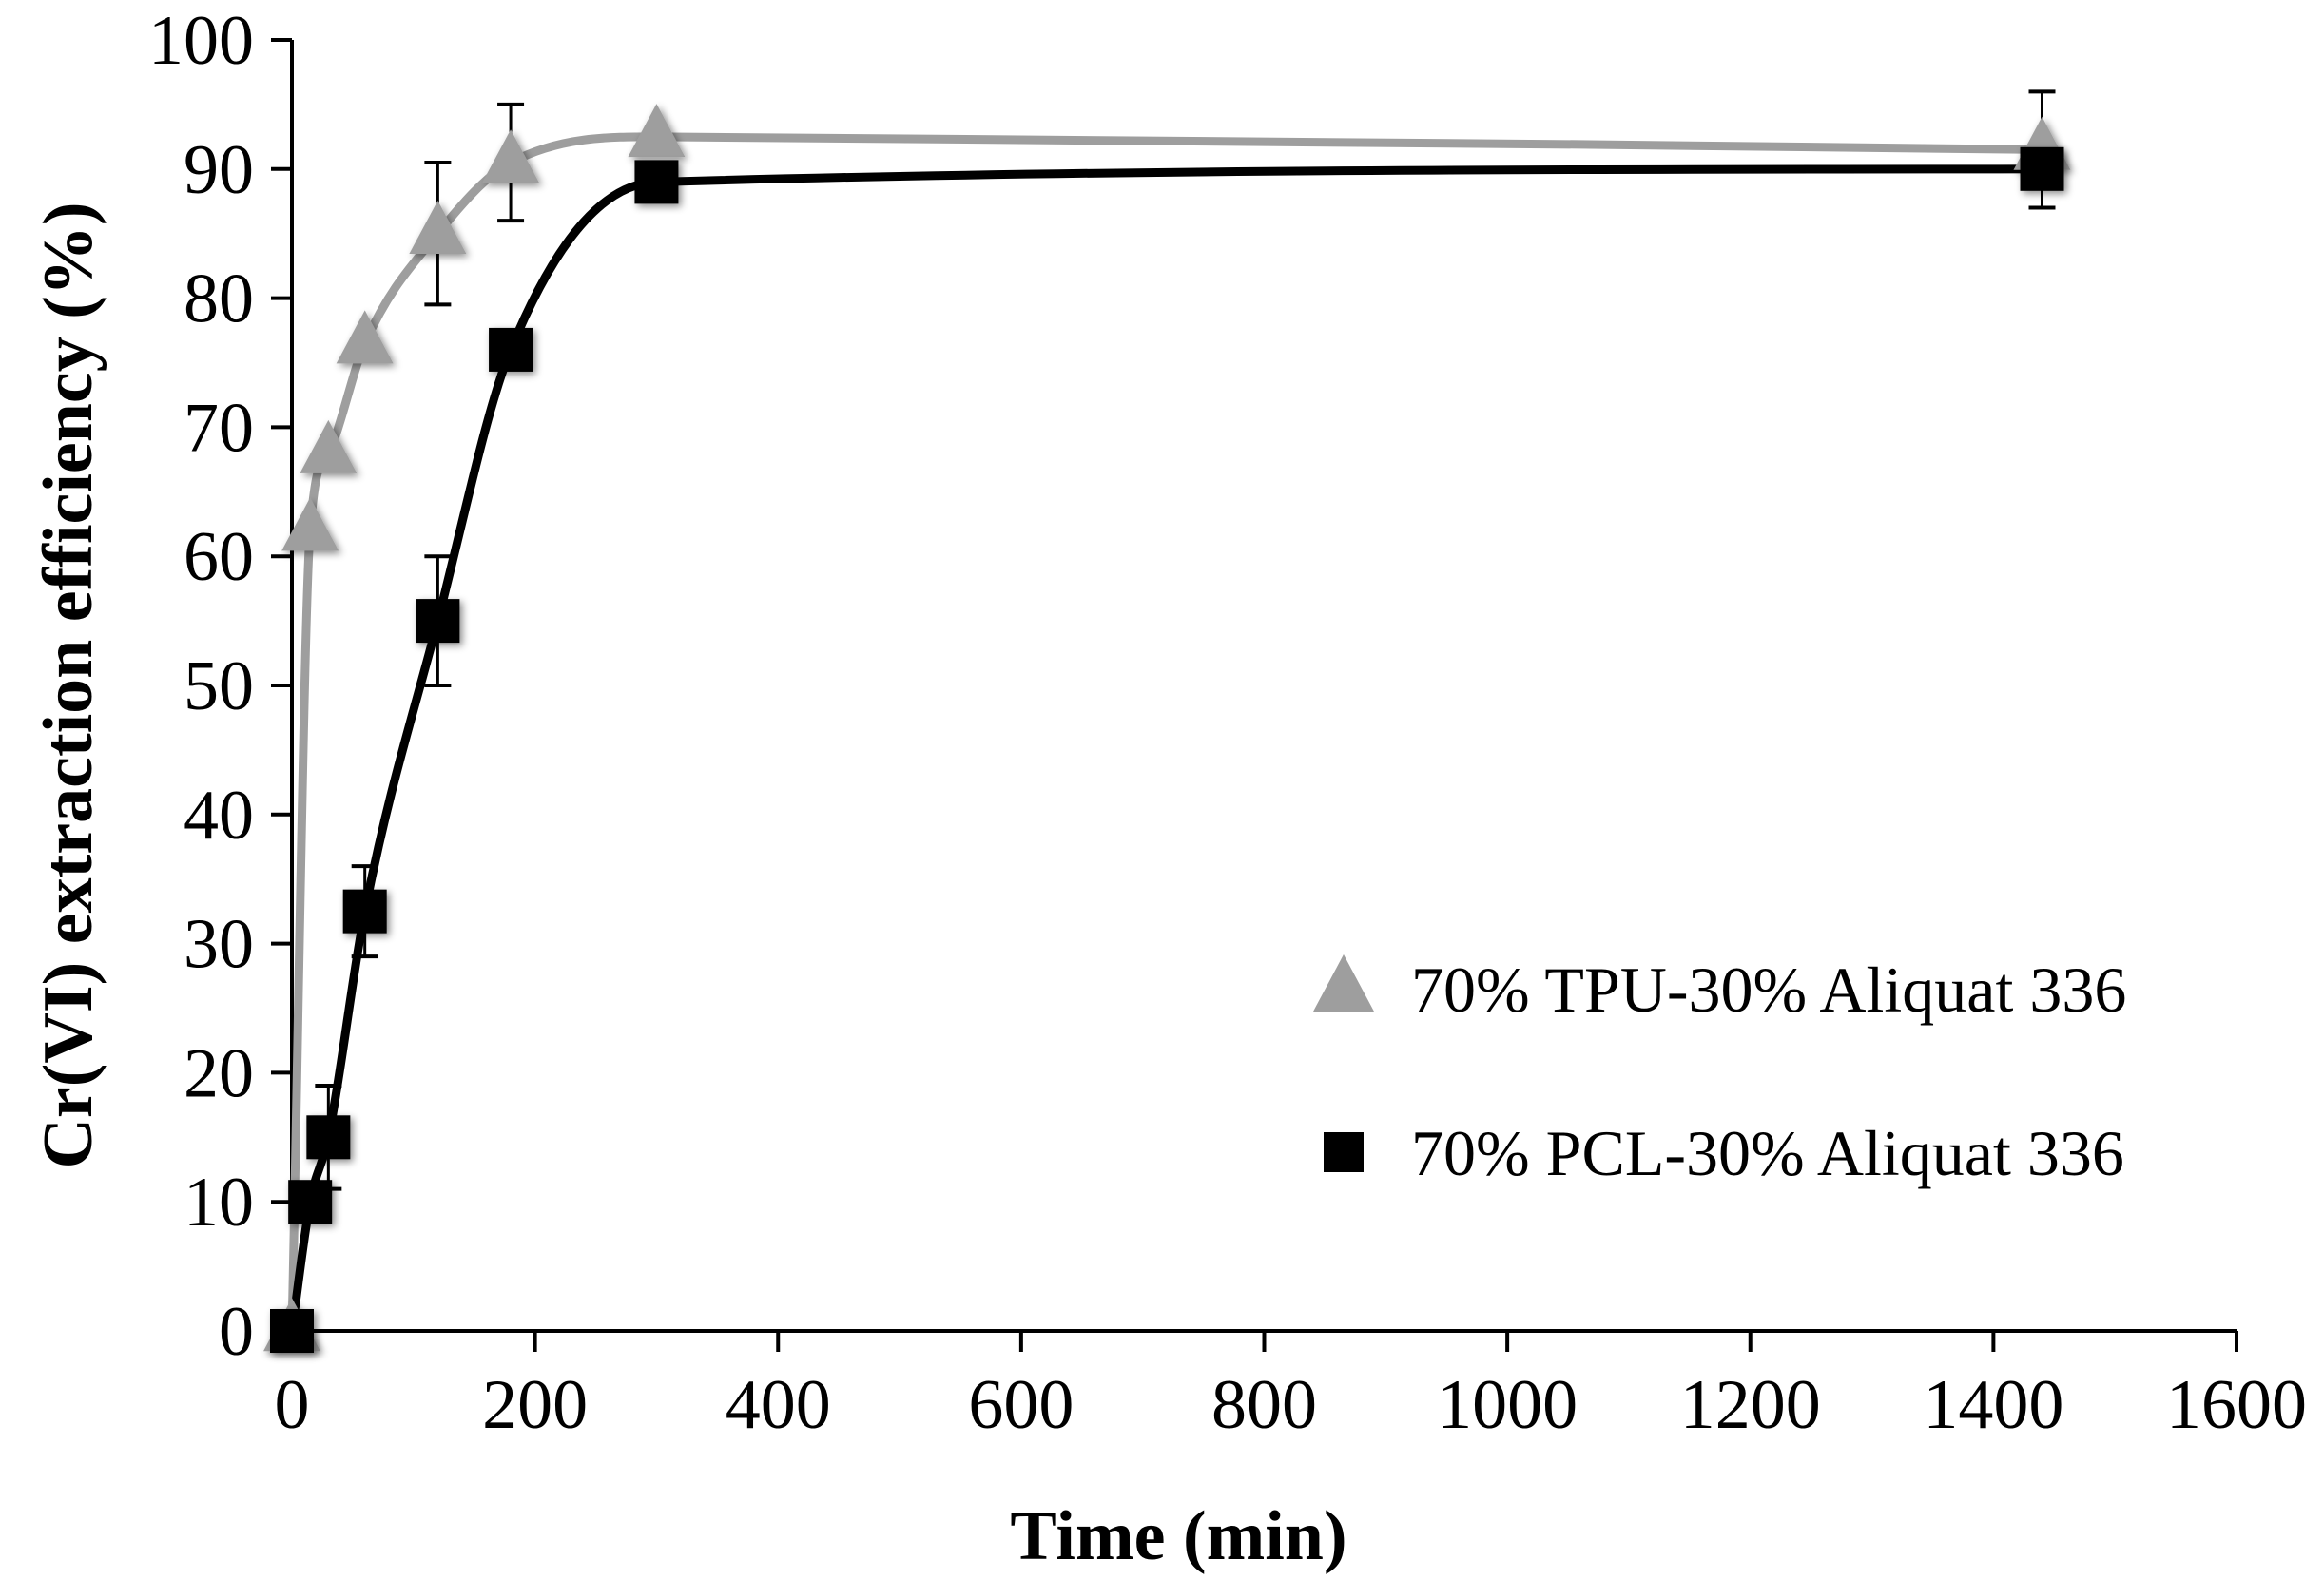 The width and height of the screenshot is (2324, 1580). I want to click on x-tick-label: 0, so click(292, 1405).